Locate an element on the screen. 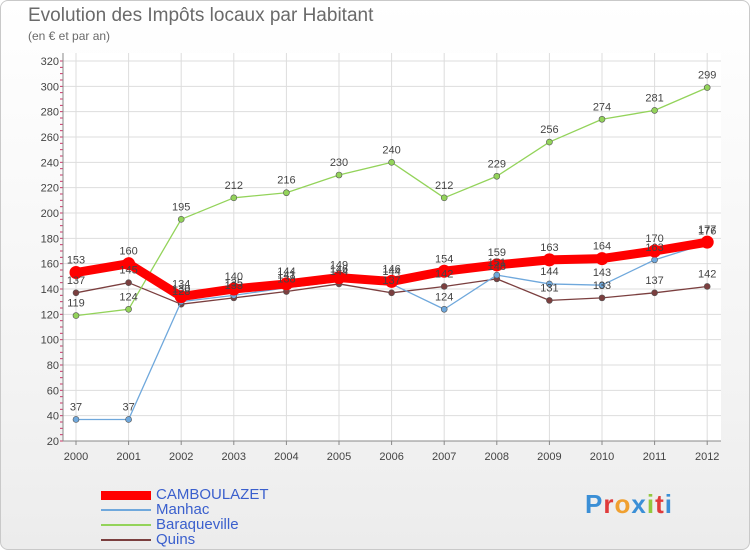 This screenshot has height=550, width=750. data-label: 148 is located at coordinates (497, 267).